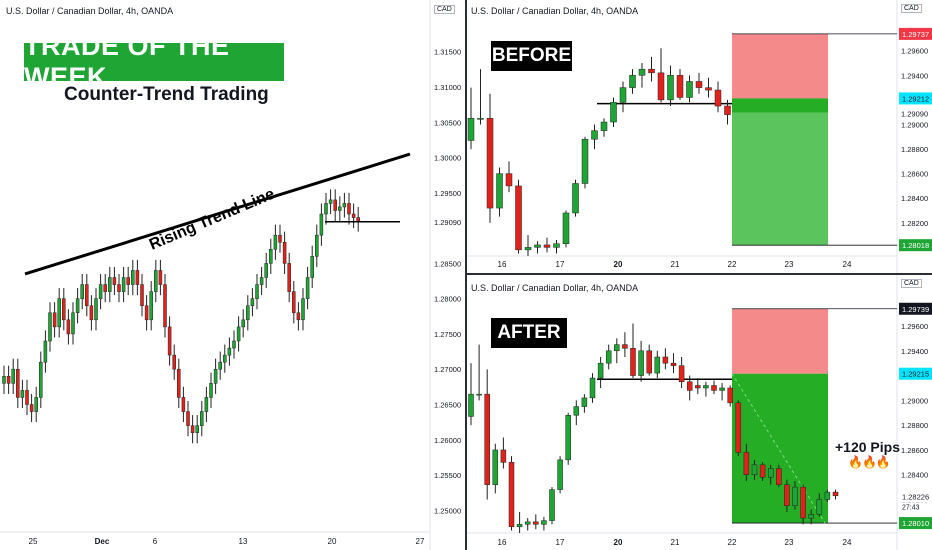 This screenshot has height=550, width=932. I want to click on last-price-label: 1.28226, so click(915, 496).